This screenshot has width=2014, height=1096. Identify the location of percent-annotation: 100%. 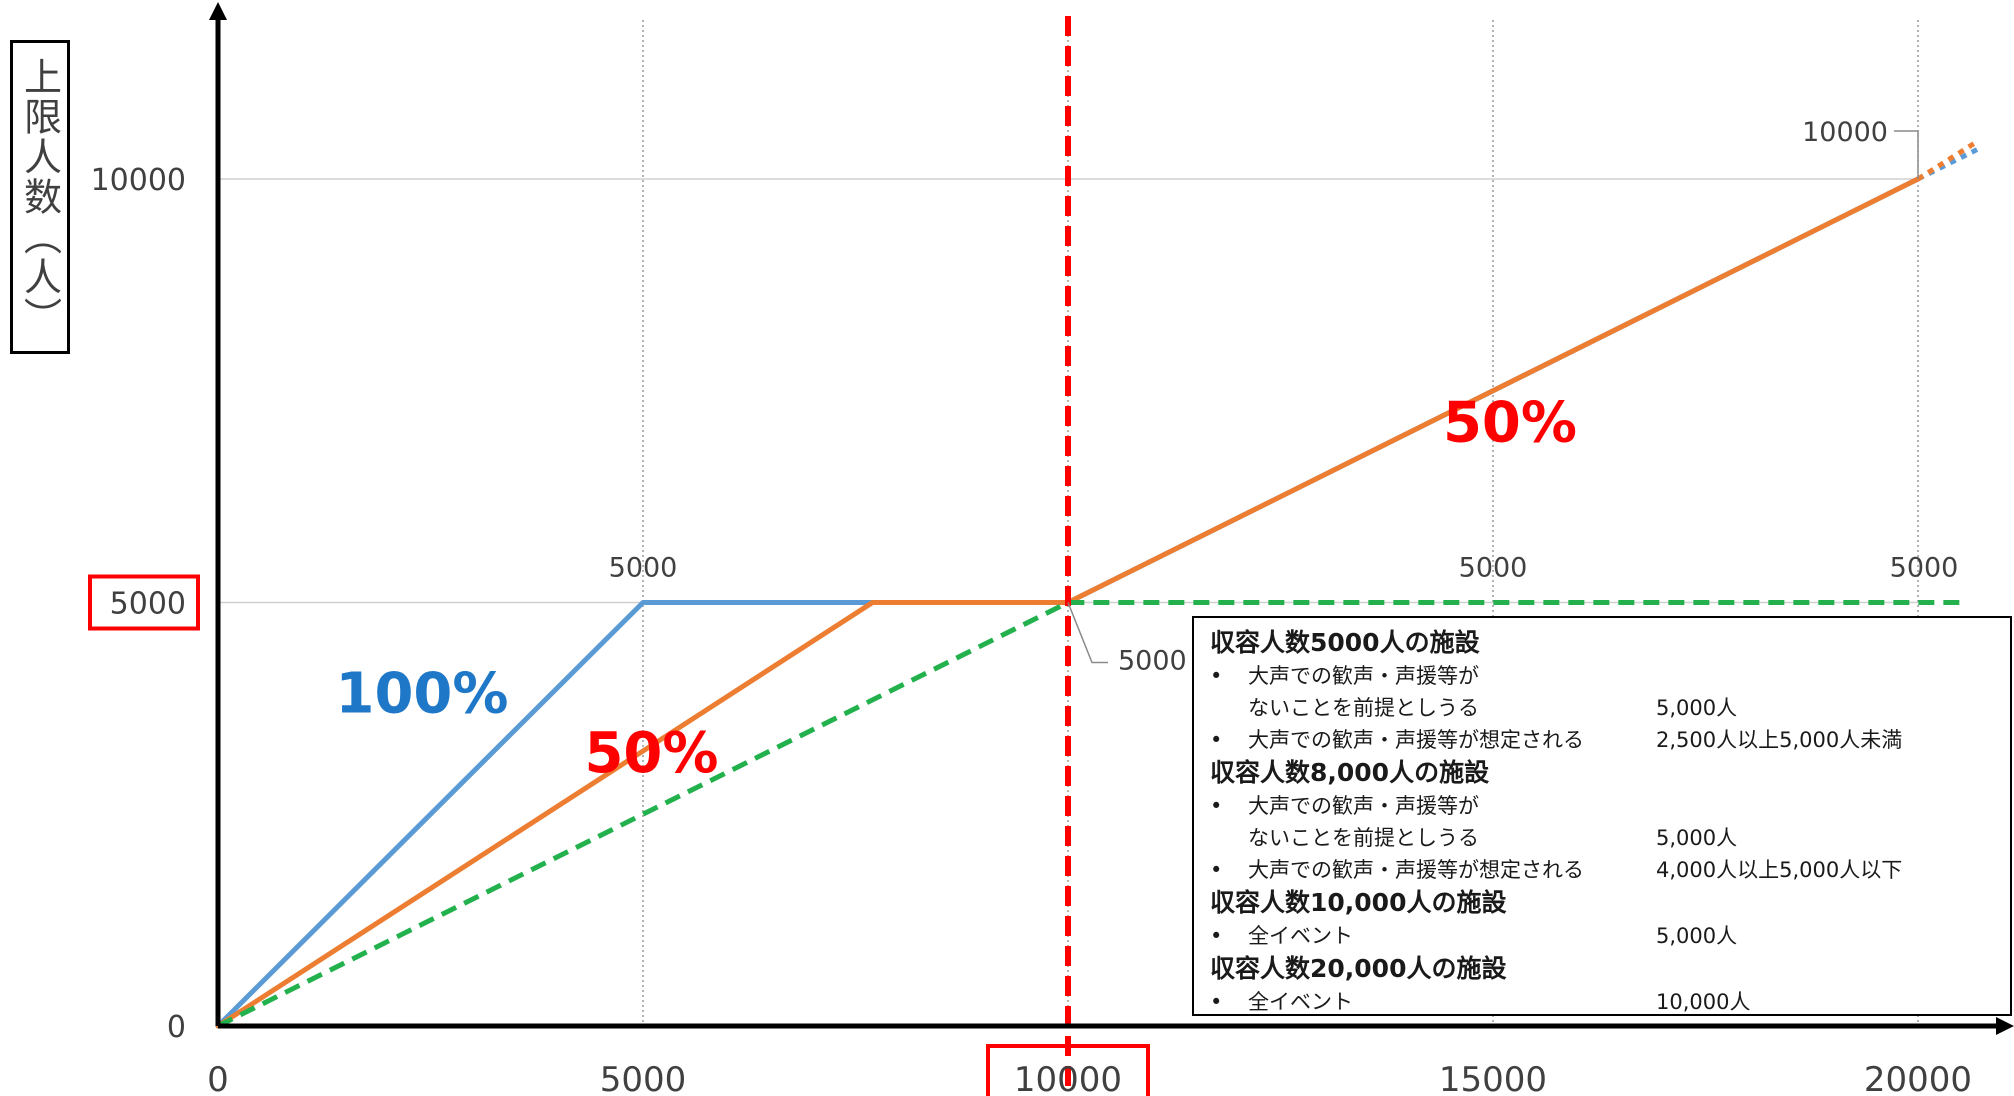
(421, 694).